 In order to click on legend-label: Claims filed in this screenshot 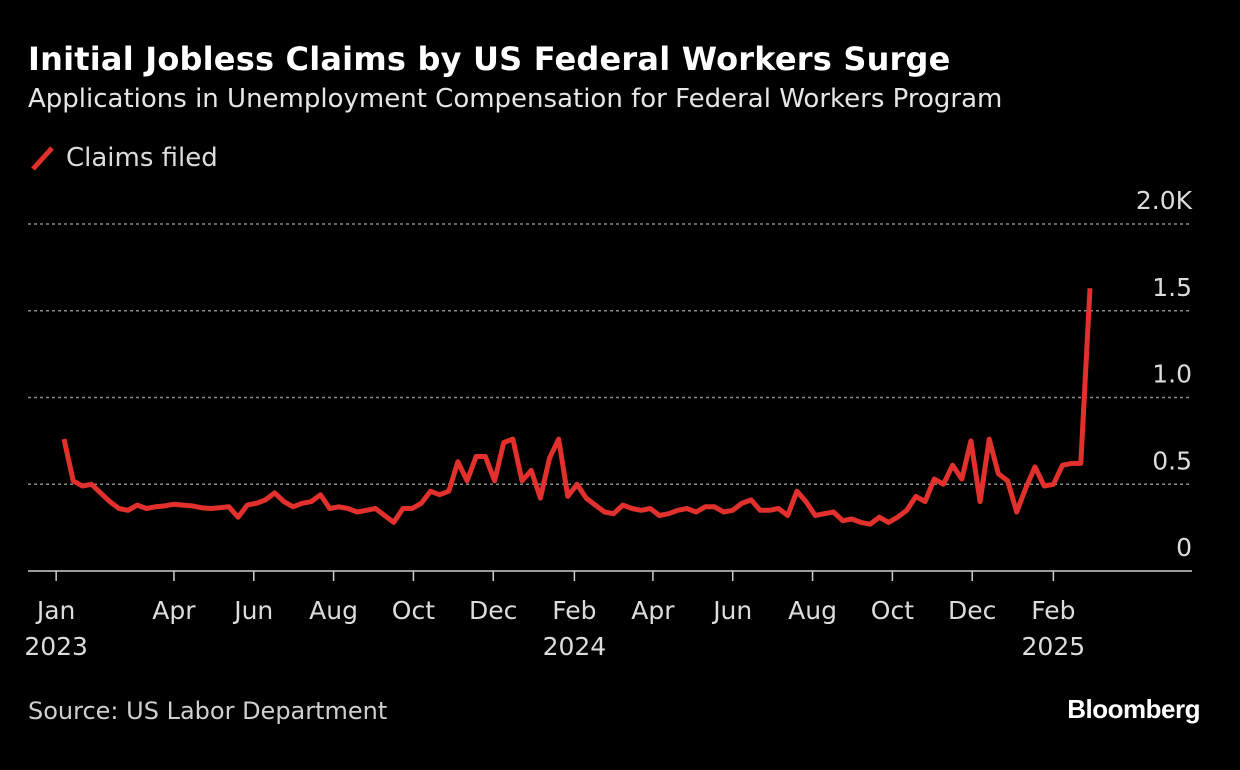, I will do `click(142, 158)`.